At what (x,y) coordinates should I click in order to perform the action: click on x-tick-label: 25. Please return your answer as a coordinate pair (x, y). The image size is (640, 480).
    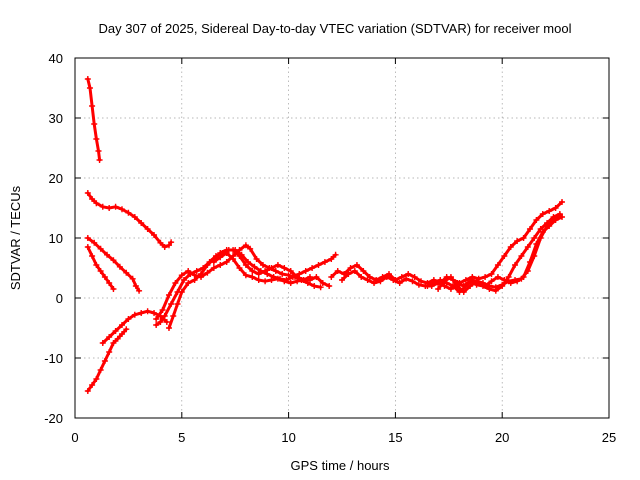
    Looking at the image, I should click on (609, 437).